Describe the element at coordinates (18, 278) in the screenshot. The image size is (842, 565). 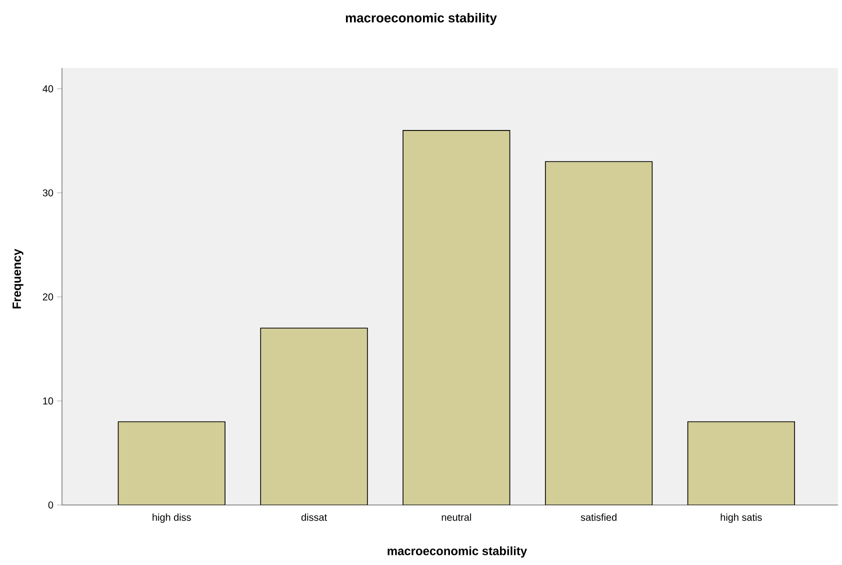
I see `y-axis-title: Frequency` at that location.